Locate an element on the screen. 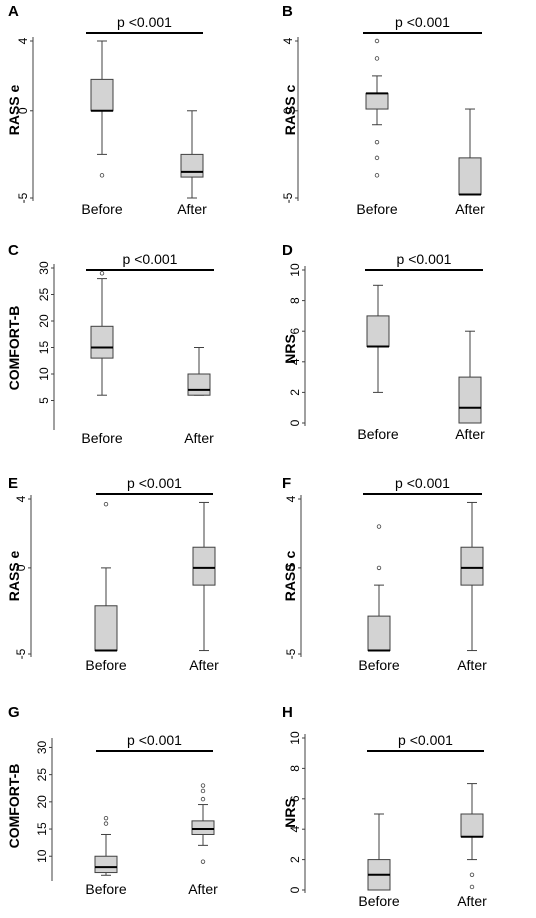 This screenshot has width=536, height=918. panel-label: E is located at coordinates (13, 483).